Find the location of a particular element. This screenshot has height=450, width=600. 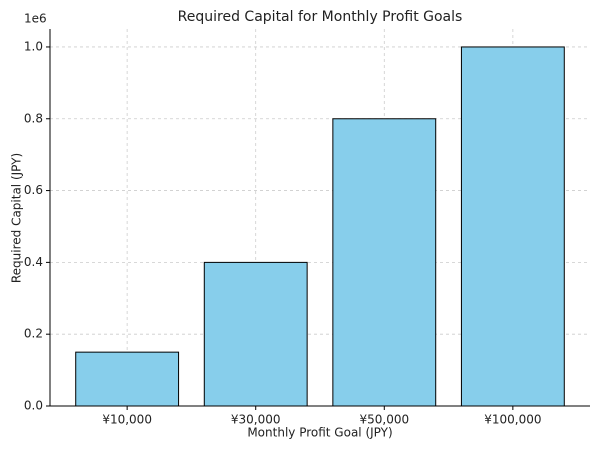

x-tick-label: ¥100,000 is located at coordinates (512, 420).